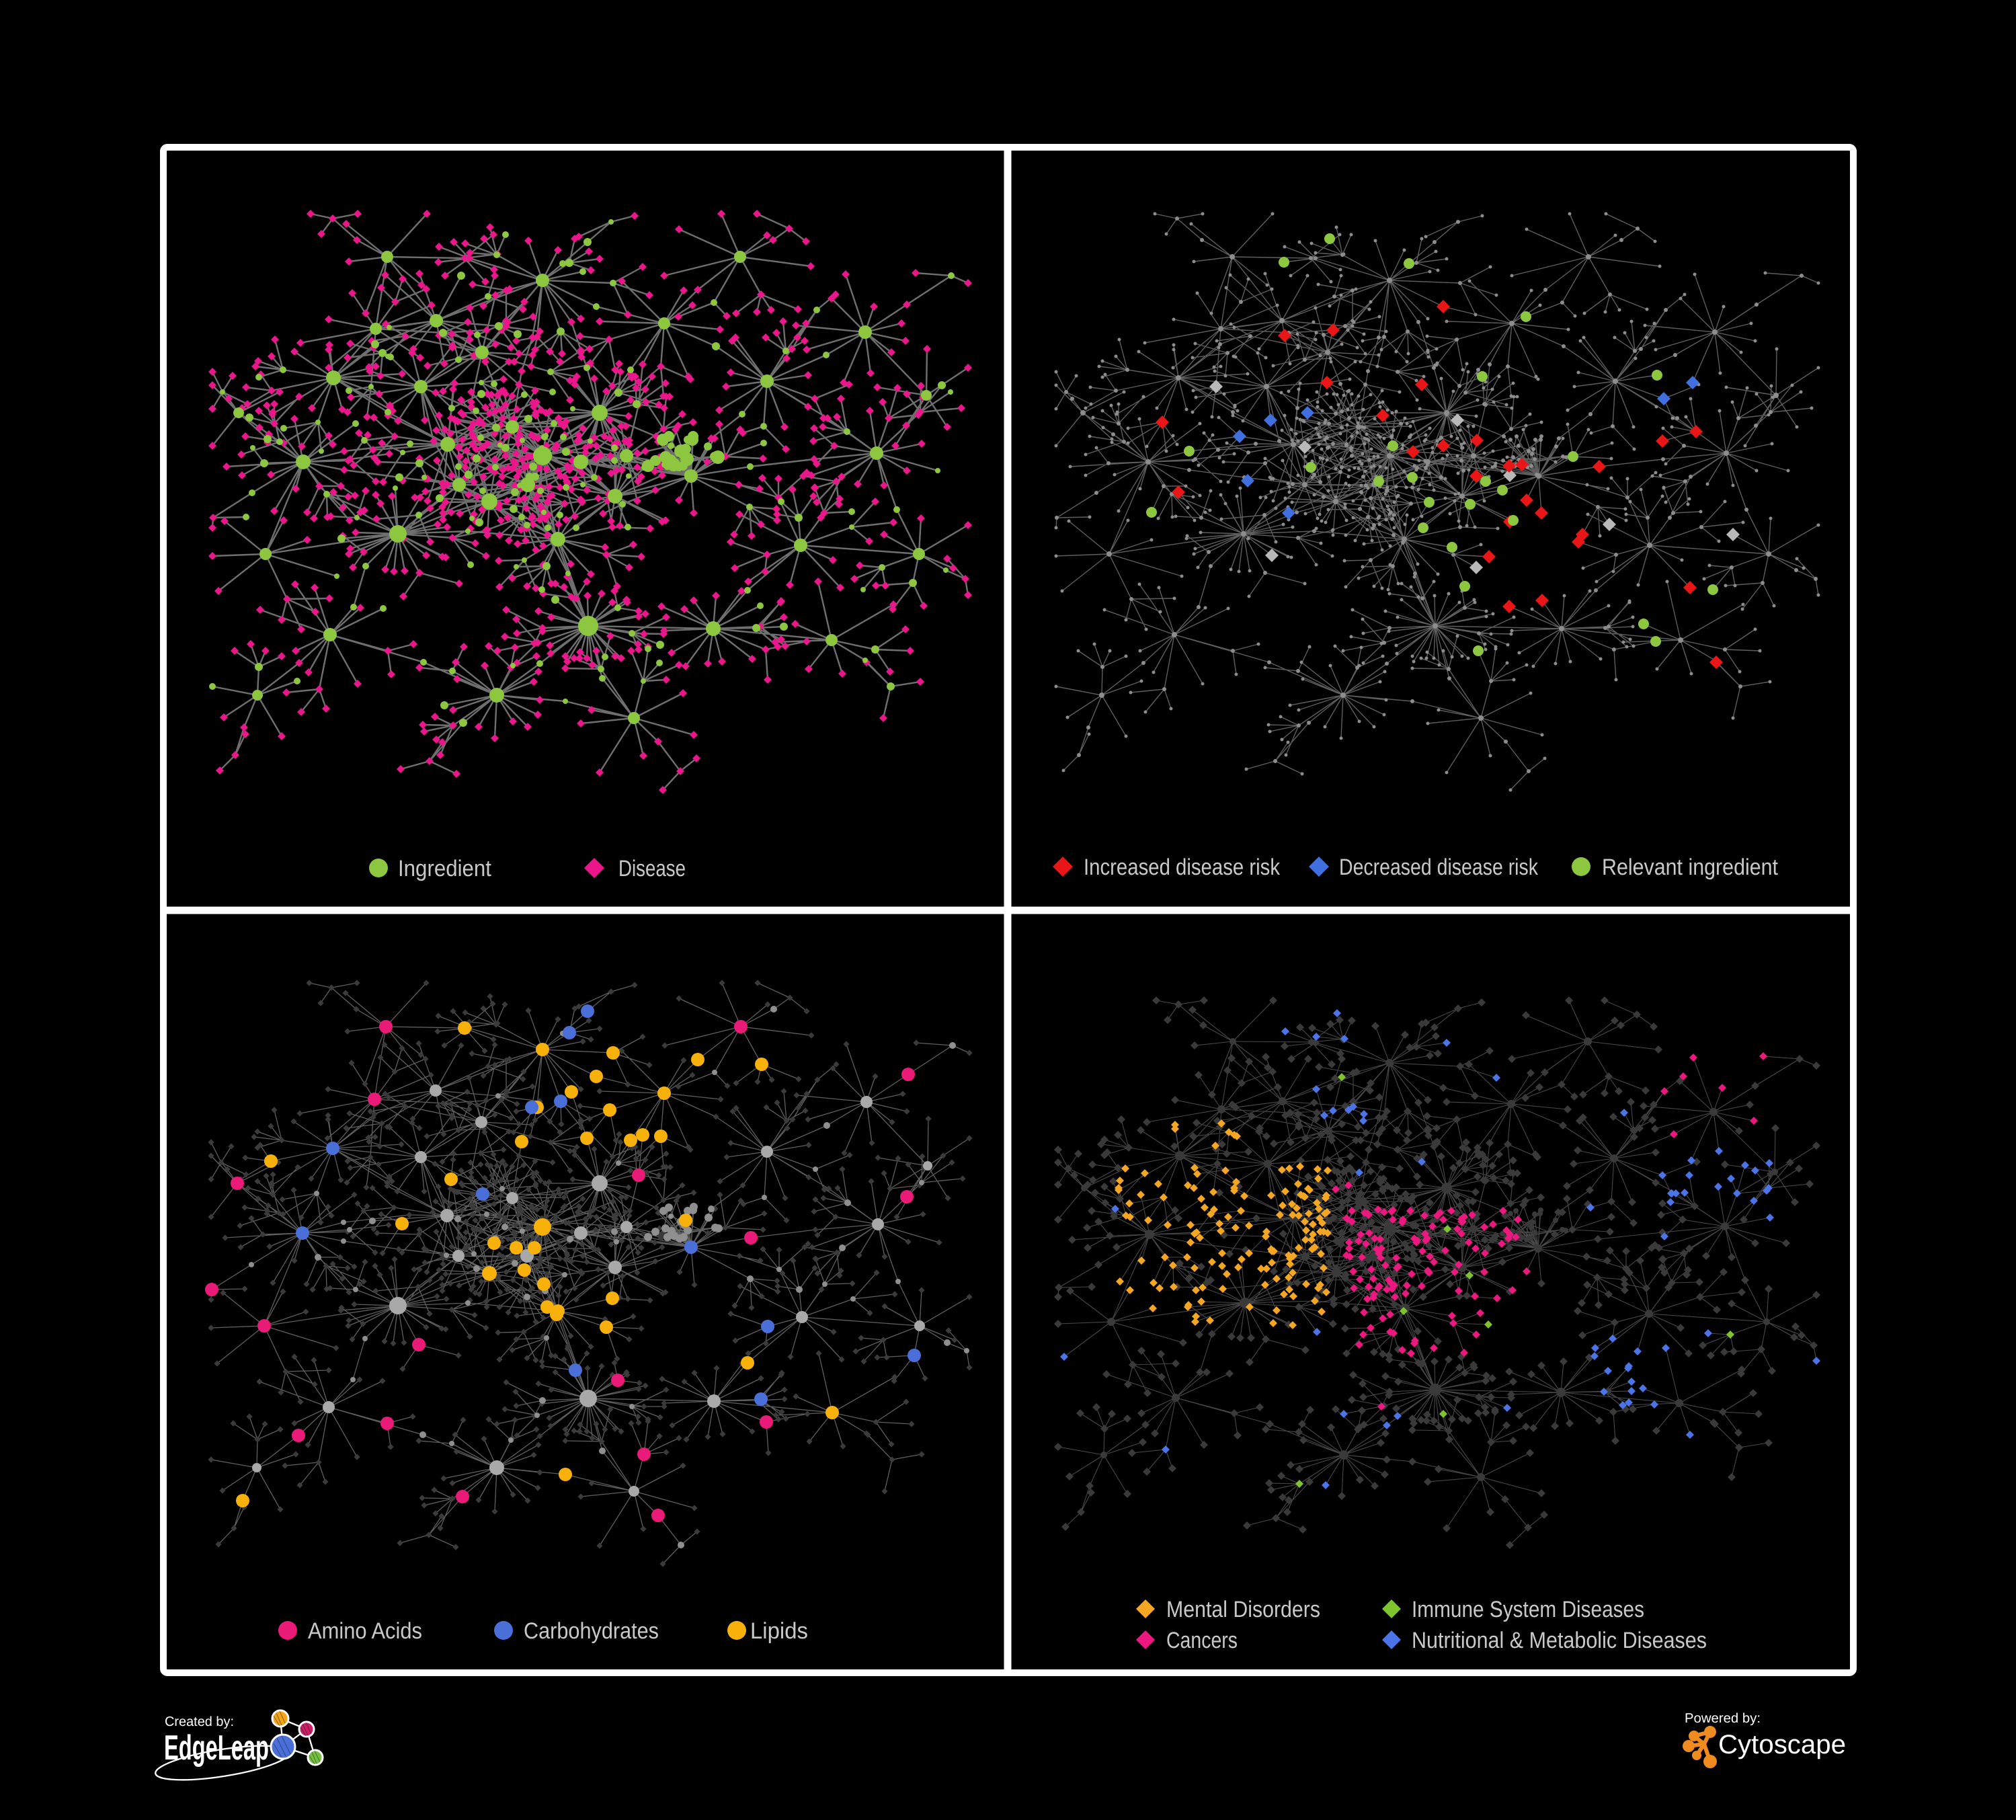  I want to click on svg-text: Carbohydrates, so click(591, 1631).